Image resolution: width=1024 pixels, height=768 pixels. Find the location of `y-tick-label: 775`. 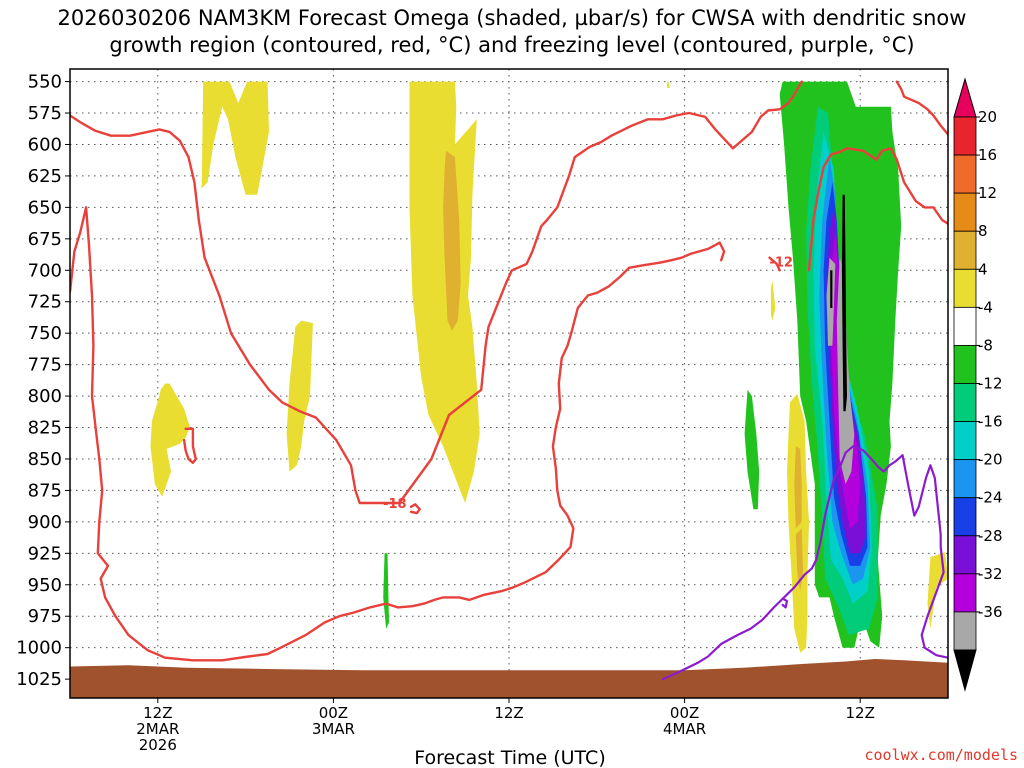

y-tick-label: 775 is located at coordinates (45, 365).